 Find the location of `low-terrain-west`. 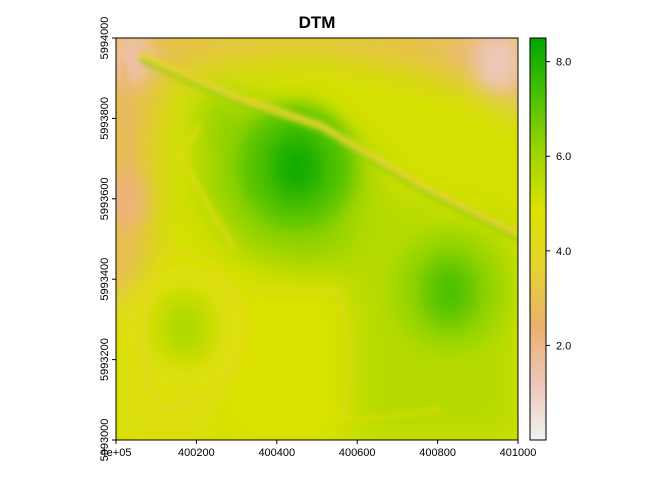

low-terrain-west is located at coordinates (144, 171).